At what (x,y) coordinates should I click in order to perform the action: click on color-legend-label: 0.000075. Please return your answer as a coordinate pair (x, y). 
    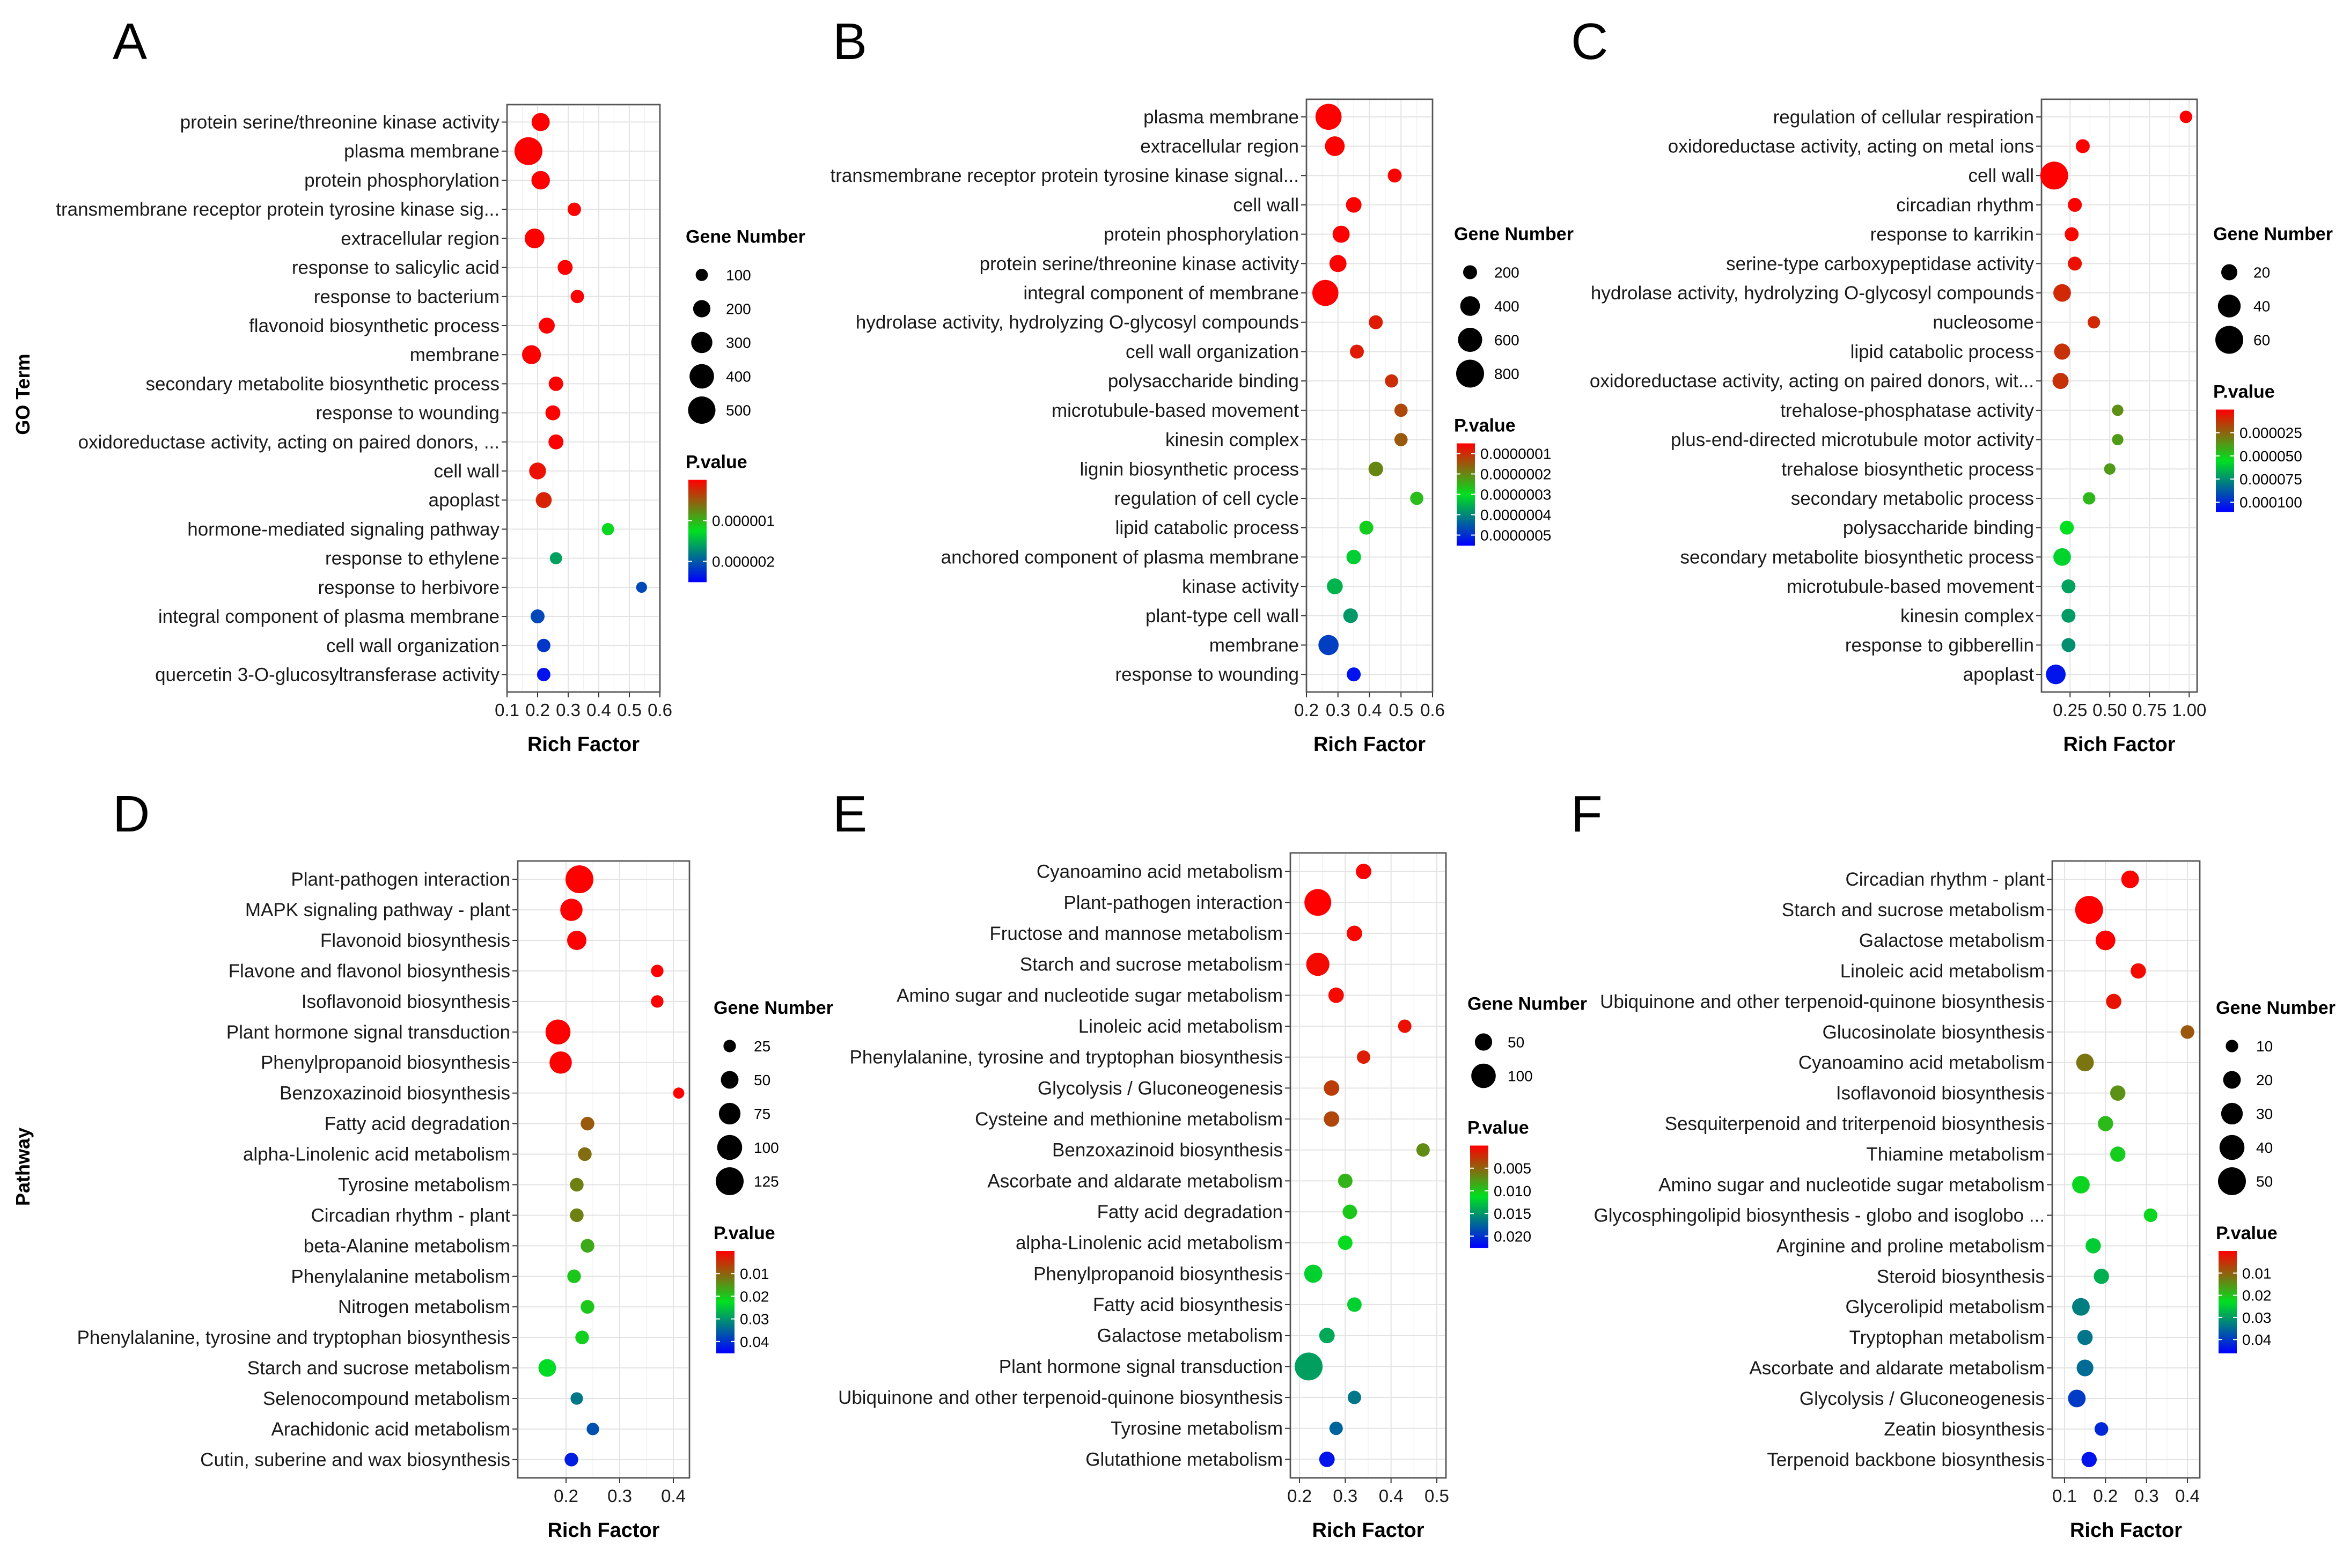
    Looking at the image, I should click on (2270, 480).